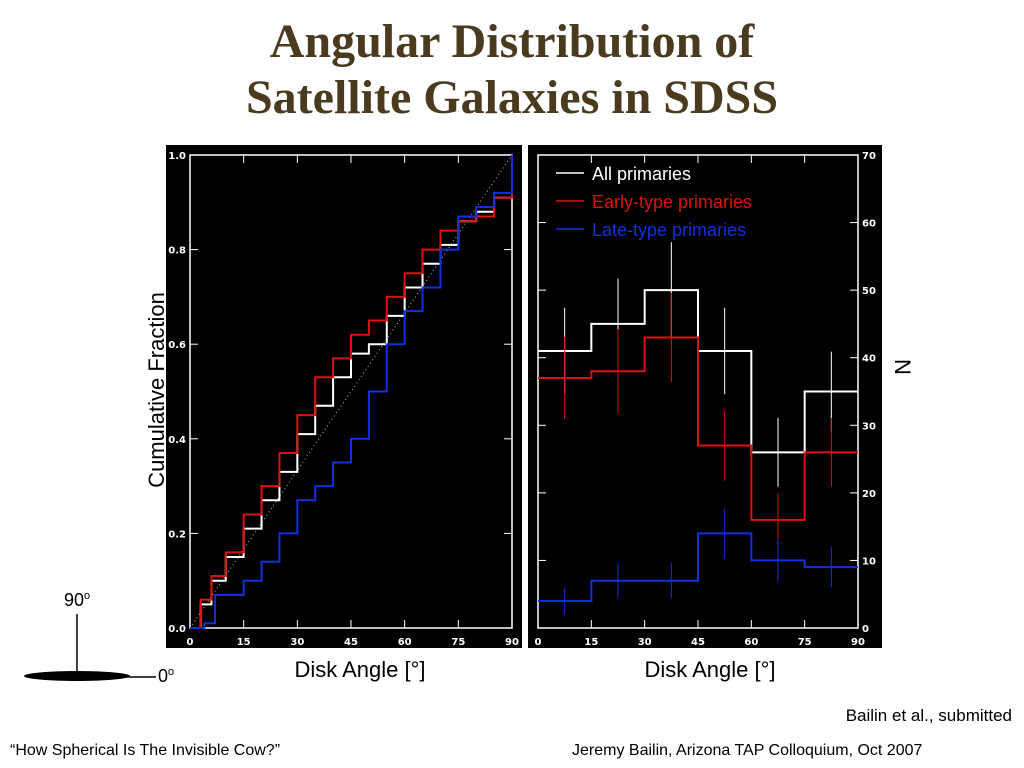  I want to click on angle-label-90: 90o, so click(77, 600).